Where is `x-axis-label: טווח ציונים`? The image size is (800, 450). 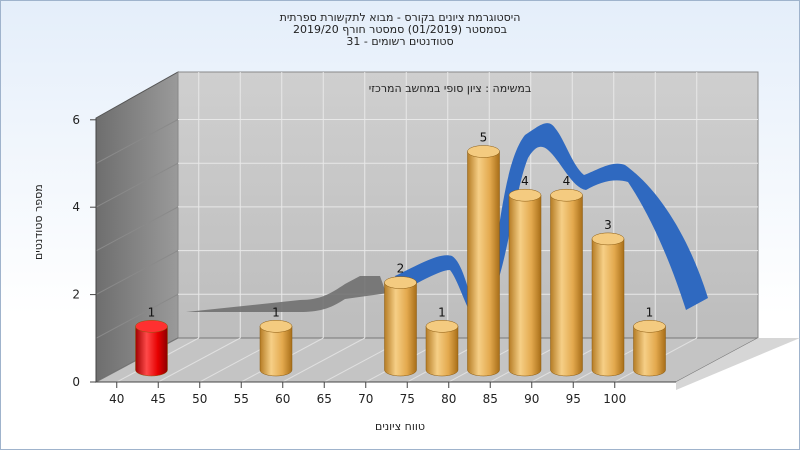 x-axis-label: טווח ציונים is located at coordinates (400, 426).